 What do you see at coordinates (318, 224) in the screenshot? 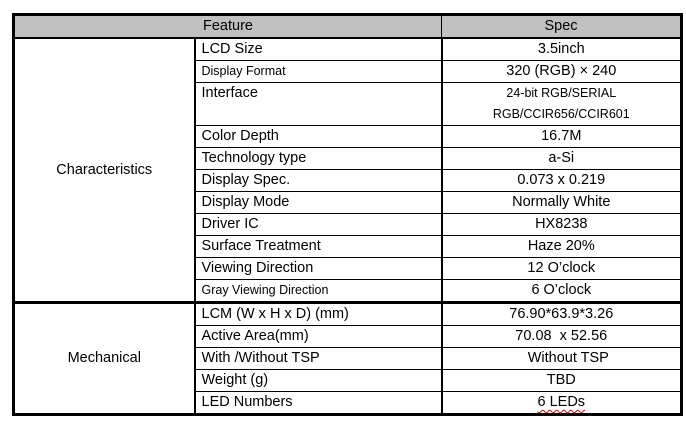
I see `feature-cell: Driver IC` at bounding box center [318, 224].